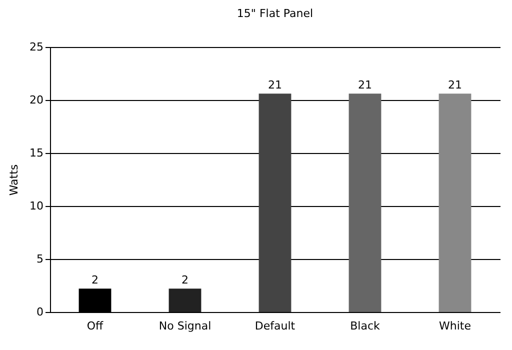 The height and width of the screenshot is (350, 512). Describe the element at coordinates (37, 47) in the screenshot. I see `y-tick-label: 25` at that location.